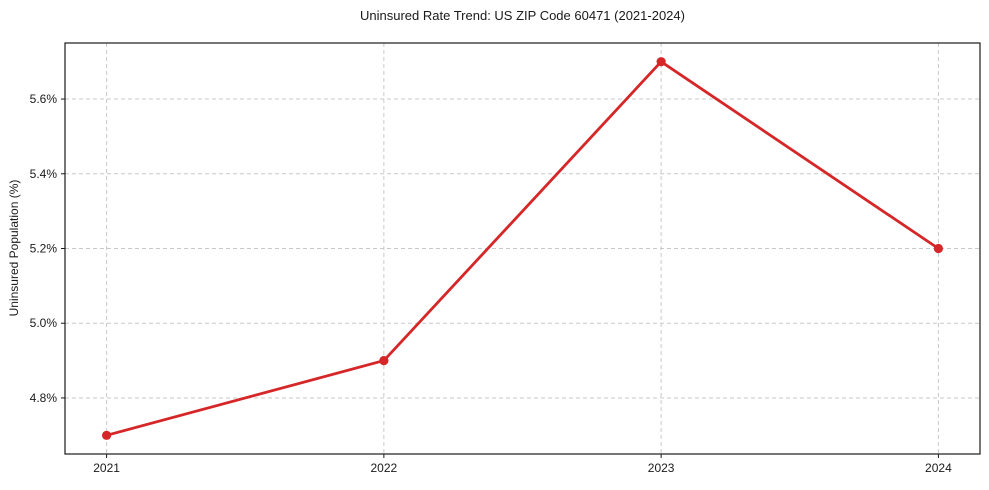 This screenshot has width=989, height=490. I want to click on x-tick-label: 2021, so click(106, 468).